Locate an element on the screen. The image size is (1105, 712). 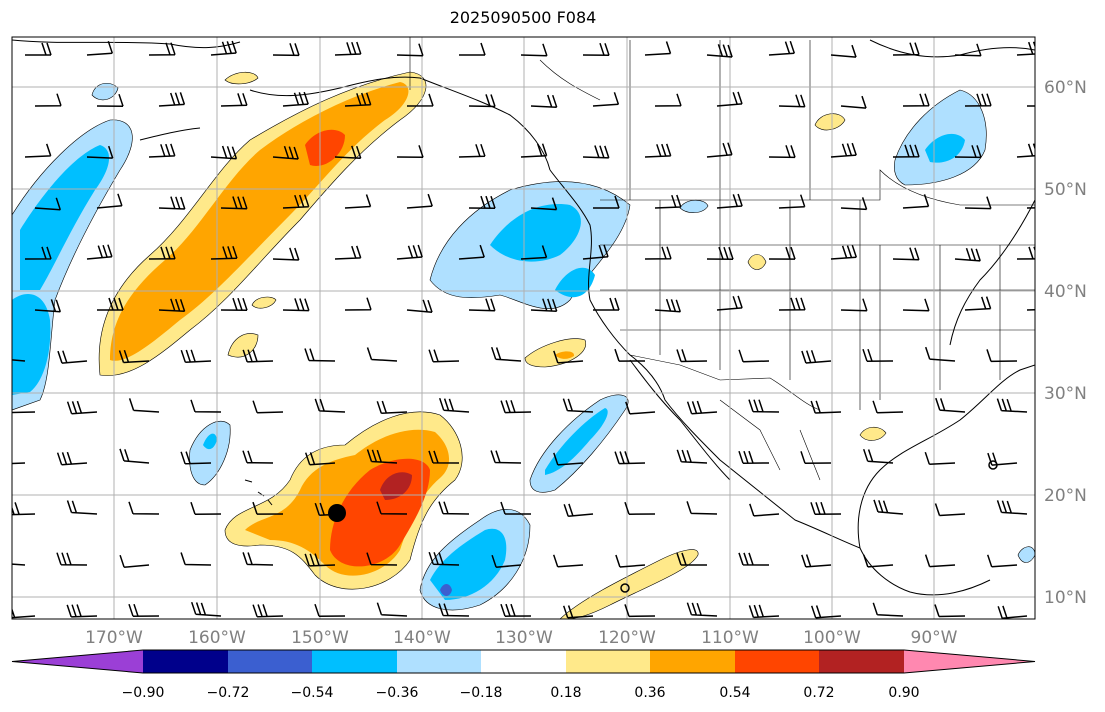
mexico-states is located at coordinates (770, 440).